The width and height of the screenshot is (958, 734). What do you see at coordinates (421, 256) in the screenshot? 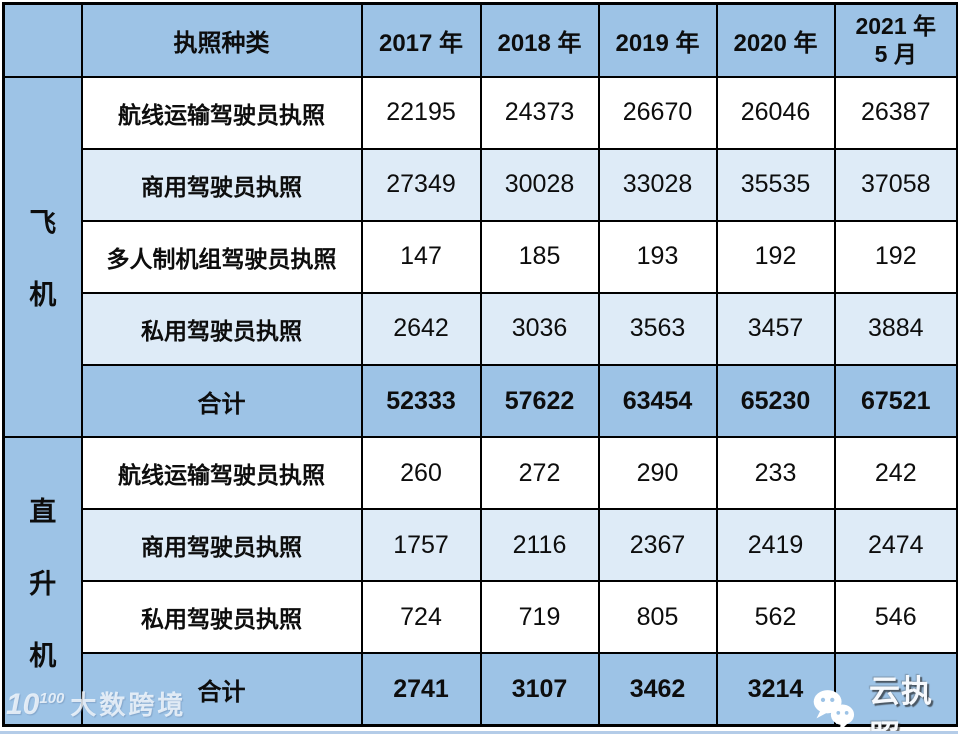
I see `value-cell: 147` at bounding box center [421, 256].